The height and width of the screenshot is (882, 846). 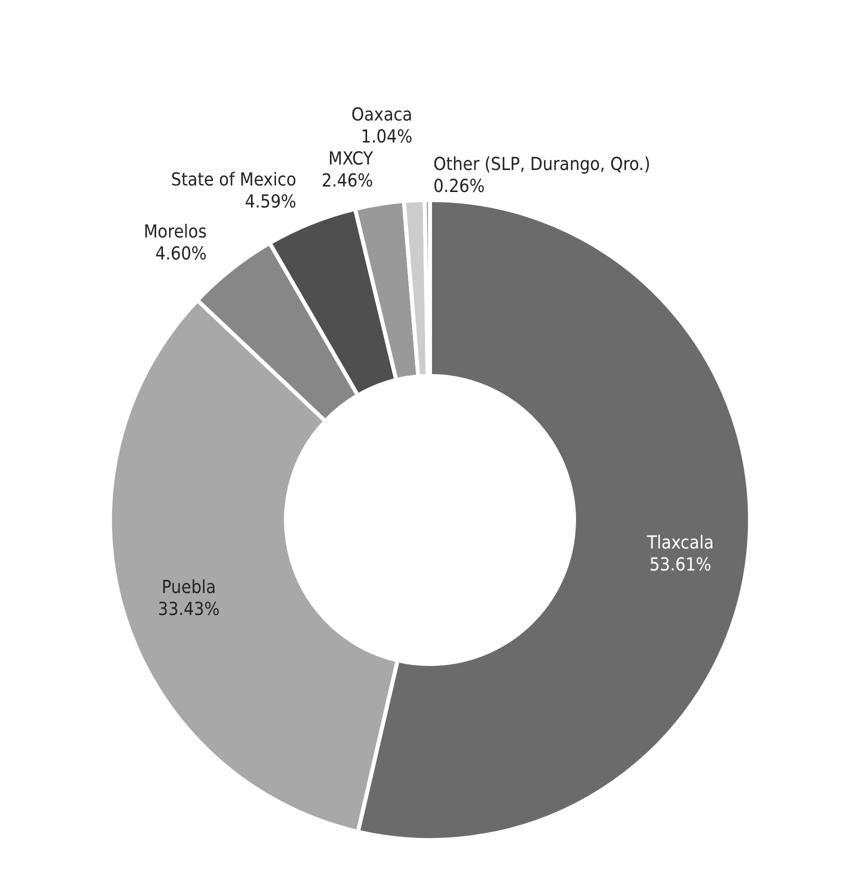 What do you see at coordinates (189, 609) in the screenshot?
I see `data-label: 33.43%` at bounding box center [189, 609].